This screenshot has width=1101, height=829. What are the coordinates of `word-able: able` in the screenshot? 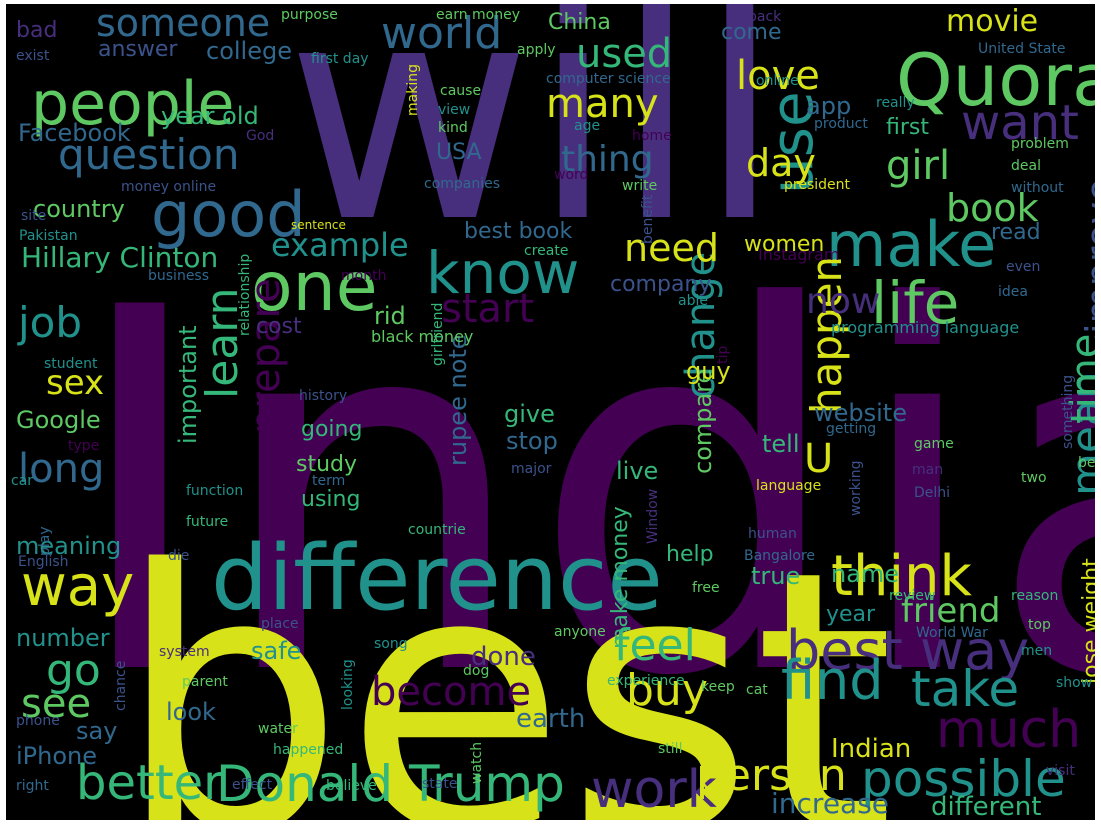 It's located at (693, 301).